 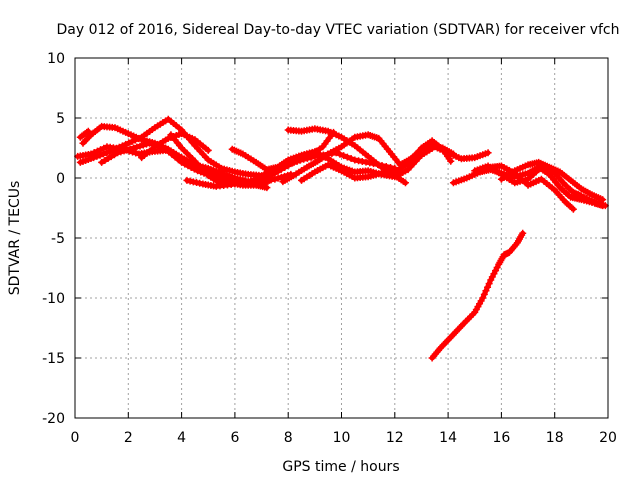 I want to click on x-tick-label: 14, so click(x=448, y=438).